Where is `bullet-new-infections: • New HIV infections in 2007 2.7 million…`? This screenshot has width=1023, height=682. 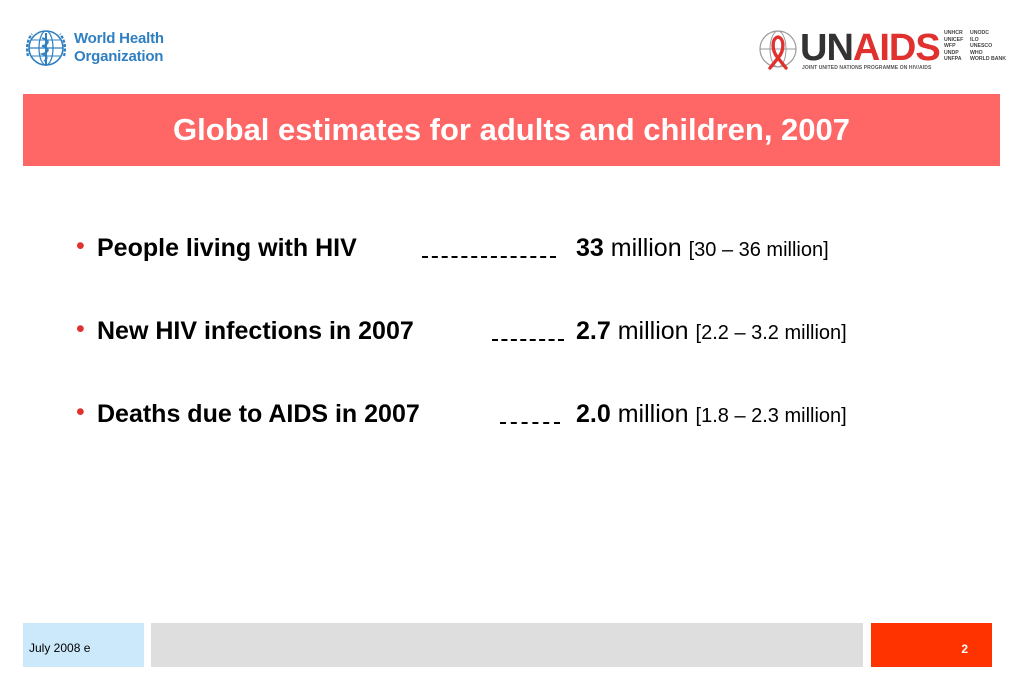
bullet-new-infections: • New HIV infections in 2007 2.7 million… is located at coordinates (526, 331).